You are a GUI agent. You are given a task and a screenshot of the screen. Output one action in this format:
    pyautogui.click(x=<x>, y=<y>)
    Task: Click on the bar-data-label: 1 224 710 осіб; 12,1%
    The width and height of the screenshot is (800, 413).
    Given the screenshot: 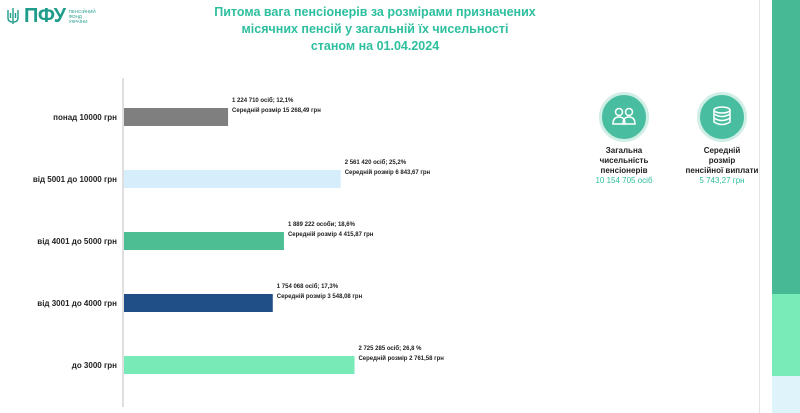 What is the action you would take?
    pyautogui.click(x=263, y=100)
    